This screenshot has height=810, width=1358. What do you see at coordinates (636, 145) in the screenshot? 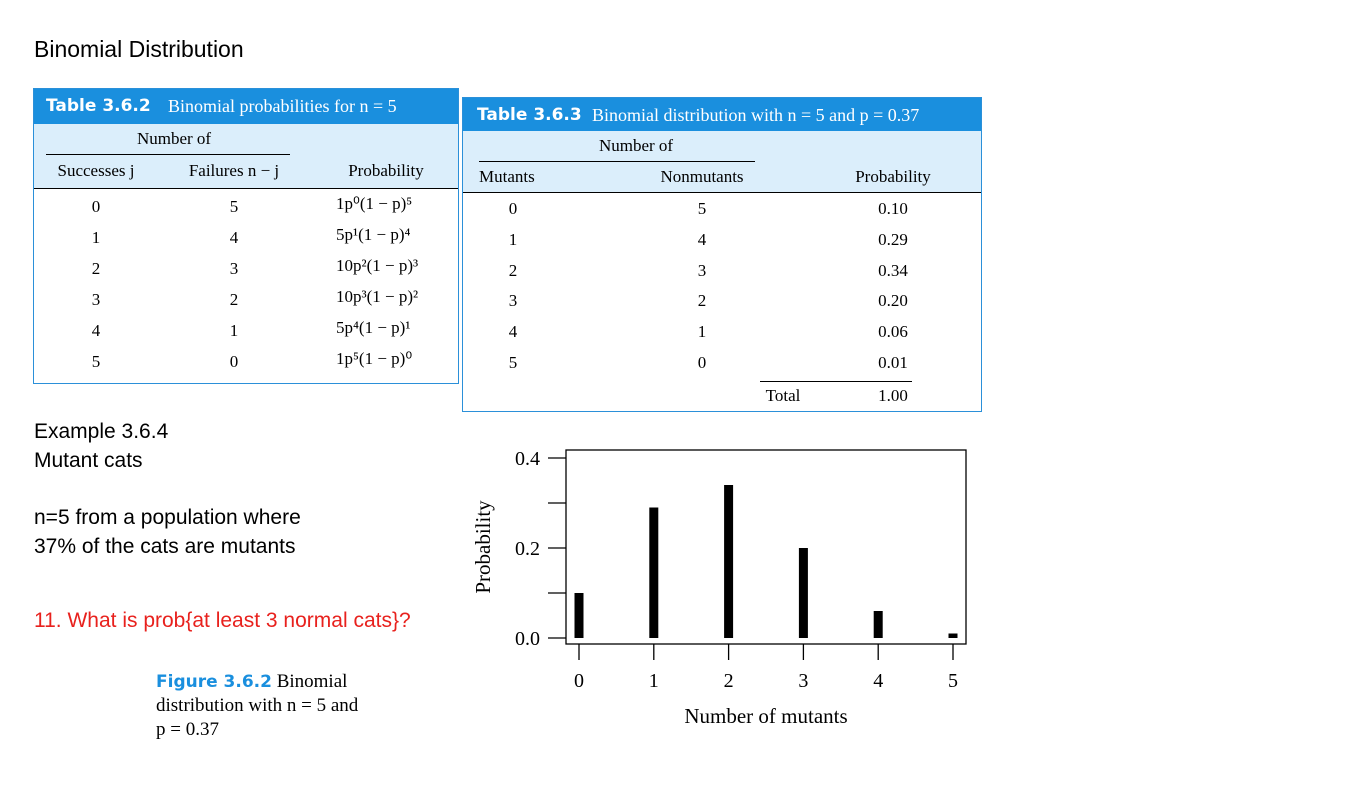
I see `table2-group-header: Number of` at bounding box center [636, 145].